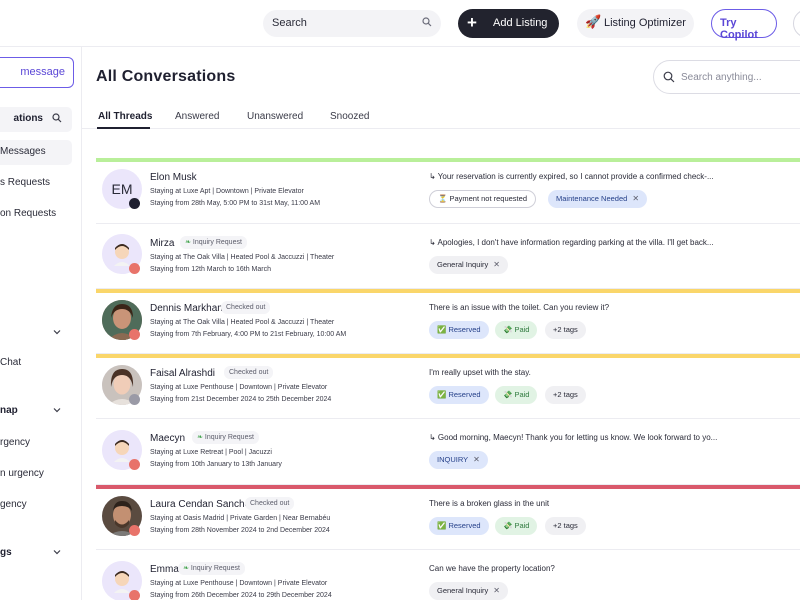 The width and height of the screenshot is (800, 600). I want to click on tab-answered: Answered, so click(197, 116).